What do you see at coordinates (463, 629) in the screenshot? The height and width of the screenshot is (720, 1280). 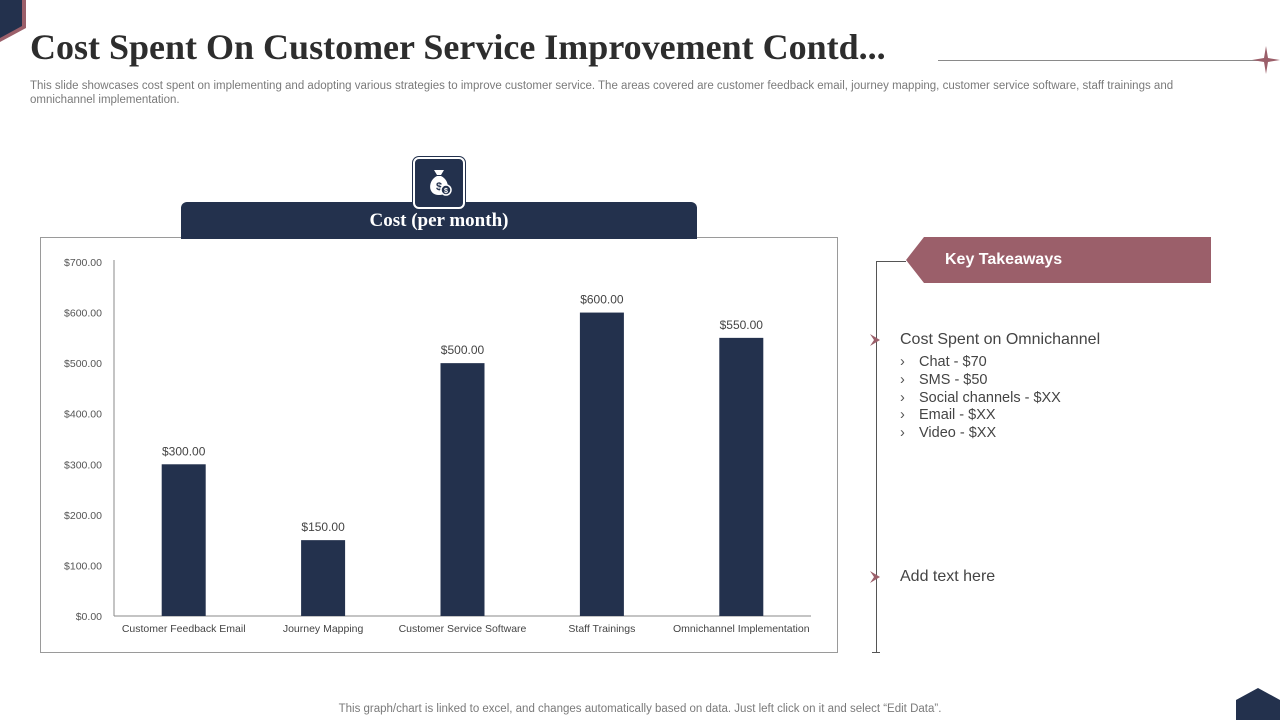 I see `x-tick-label: Customer Service Software` at bounding box center [463, 629].